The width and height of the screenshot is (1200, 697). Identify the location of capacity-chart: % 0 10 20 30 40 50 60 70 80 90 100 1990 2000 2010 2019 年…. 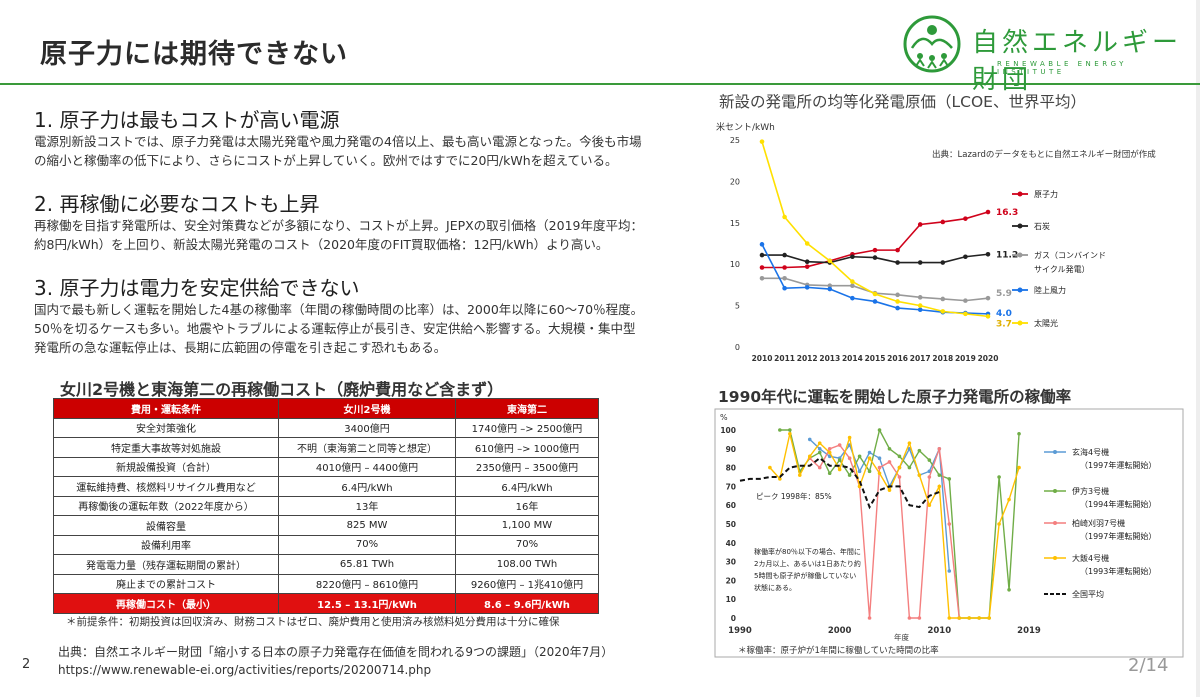
(949, 533).